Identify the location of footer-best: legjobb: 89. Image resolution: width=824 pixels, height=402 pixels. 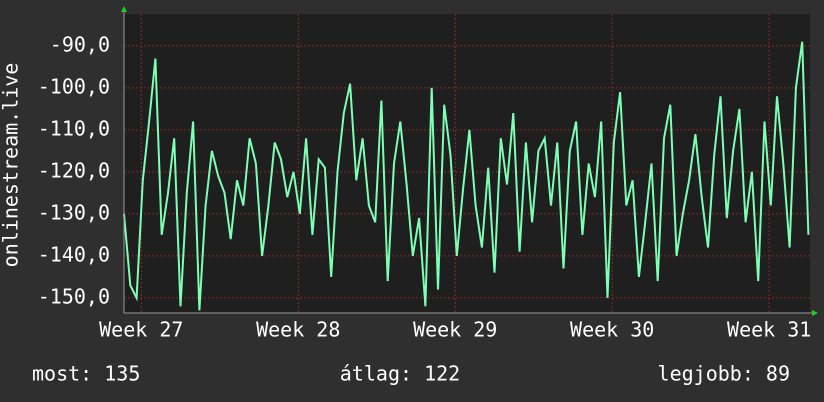
(724, 374).